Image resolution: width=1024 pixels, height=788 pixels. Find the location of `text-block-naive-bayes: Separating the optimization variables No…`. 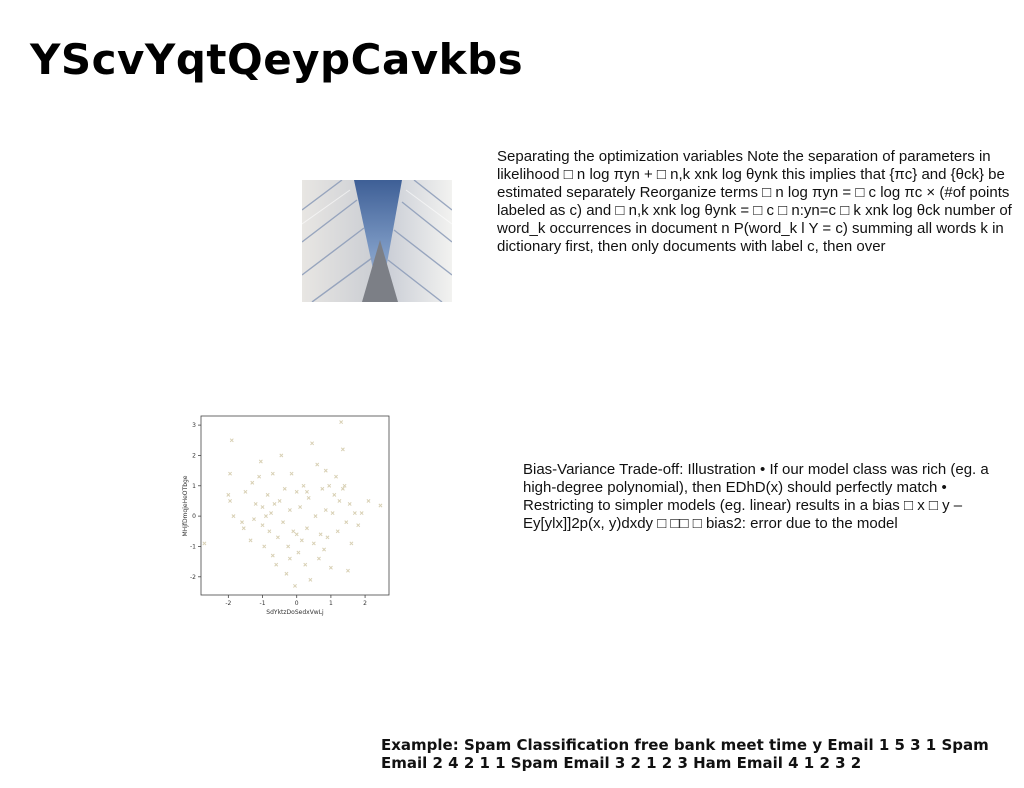

text-block-naive-bayes: Separating the optimization variables No… is located at coordinates (754, 201).